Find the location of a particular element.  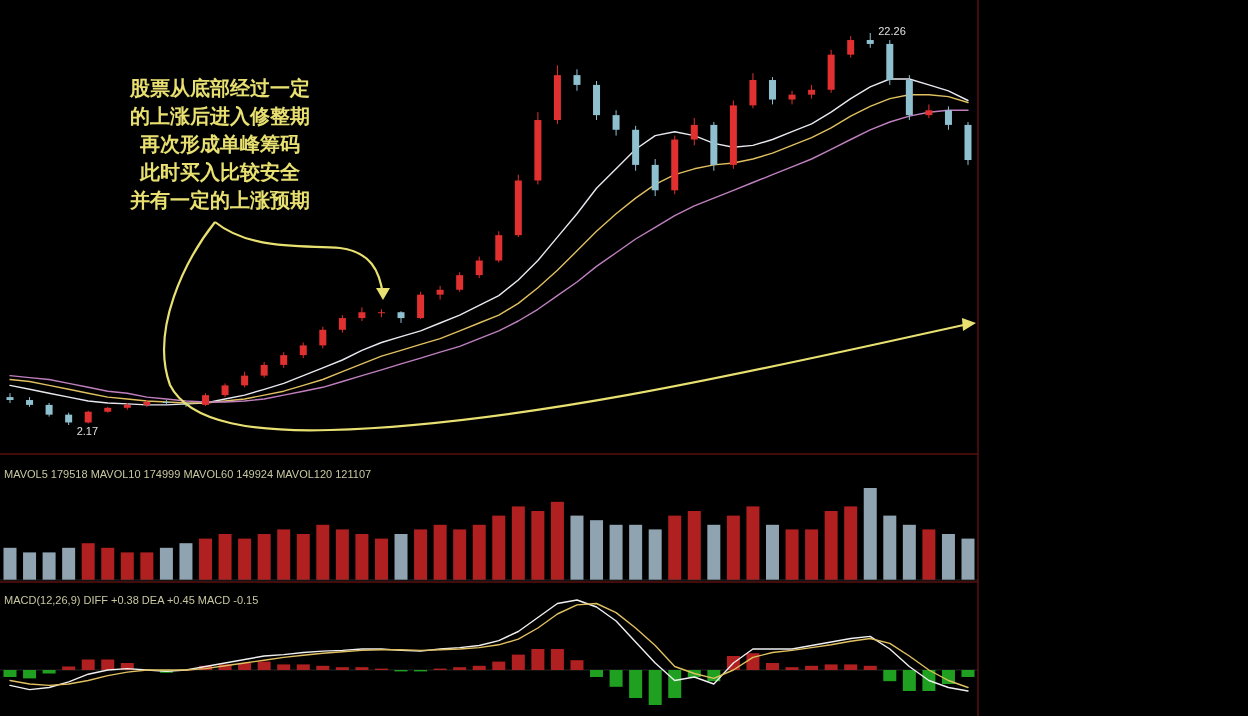

chart-title: MACD(12,26,9) DIFF +0.38 DEA +0.45 MACD -0.15 is located at coordinates (131, 600).